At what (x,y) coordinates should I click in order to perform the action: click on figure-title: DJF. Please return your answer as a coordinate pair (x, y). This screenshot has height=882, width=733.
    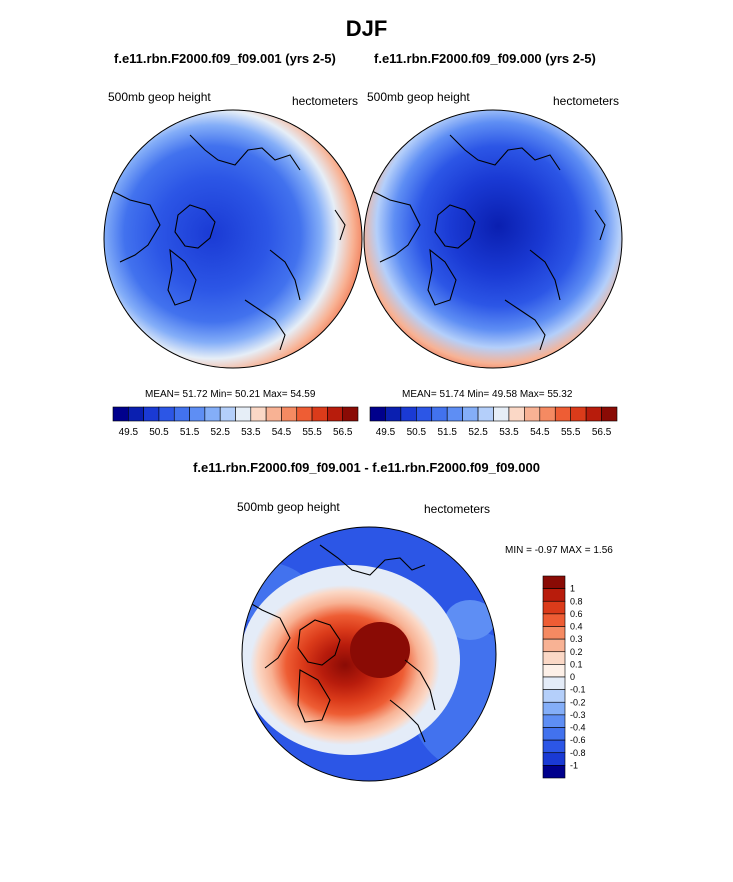
    Looking at the image, I should click on (366, 28).